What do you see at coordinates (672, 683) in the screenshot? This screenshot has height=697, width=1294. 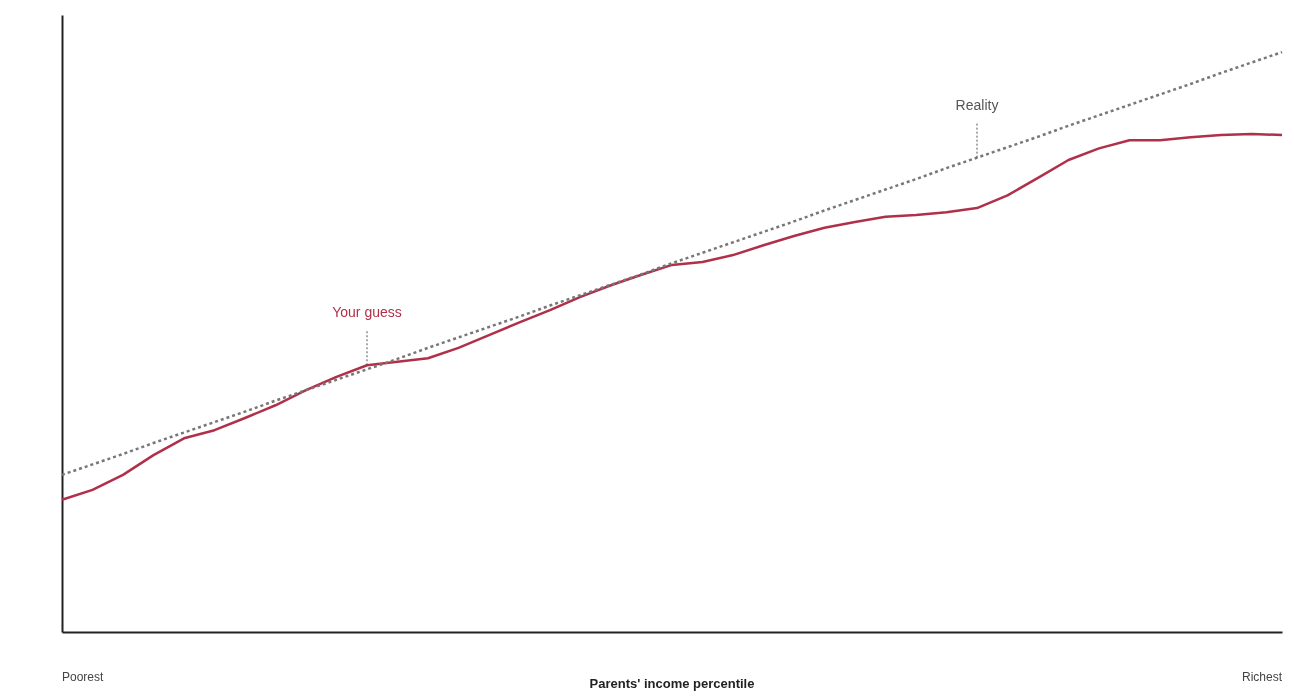 I see `x-axis-title: Parents' income percentile` at bounding box center [672, 683].